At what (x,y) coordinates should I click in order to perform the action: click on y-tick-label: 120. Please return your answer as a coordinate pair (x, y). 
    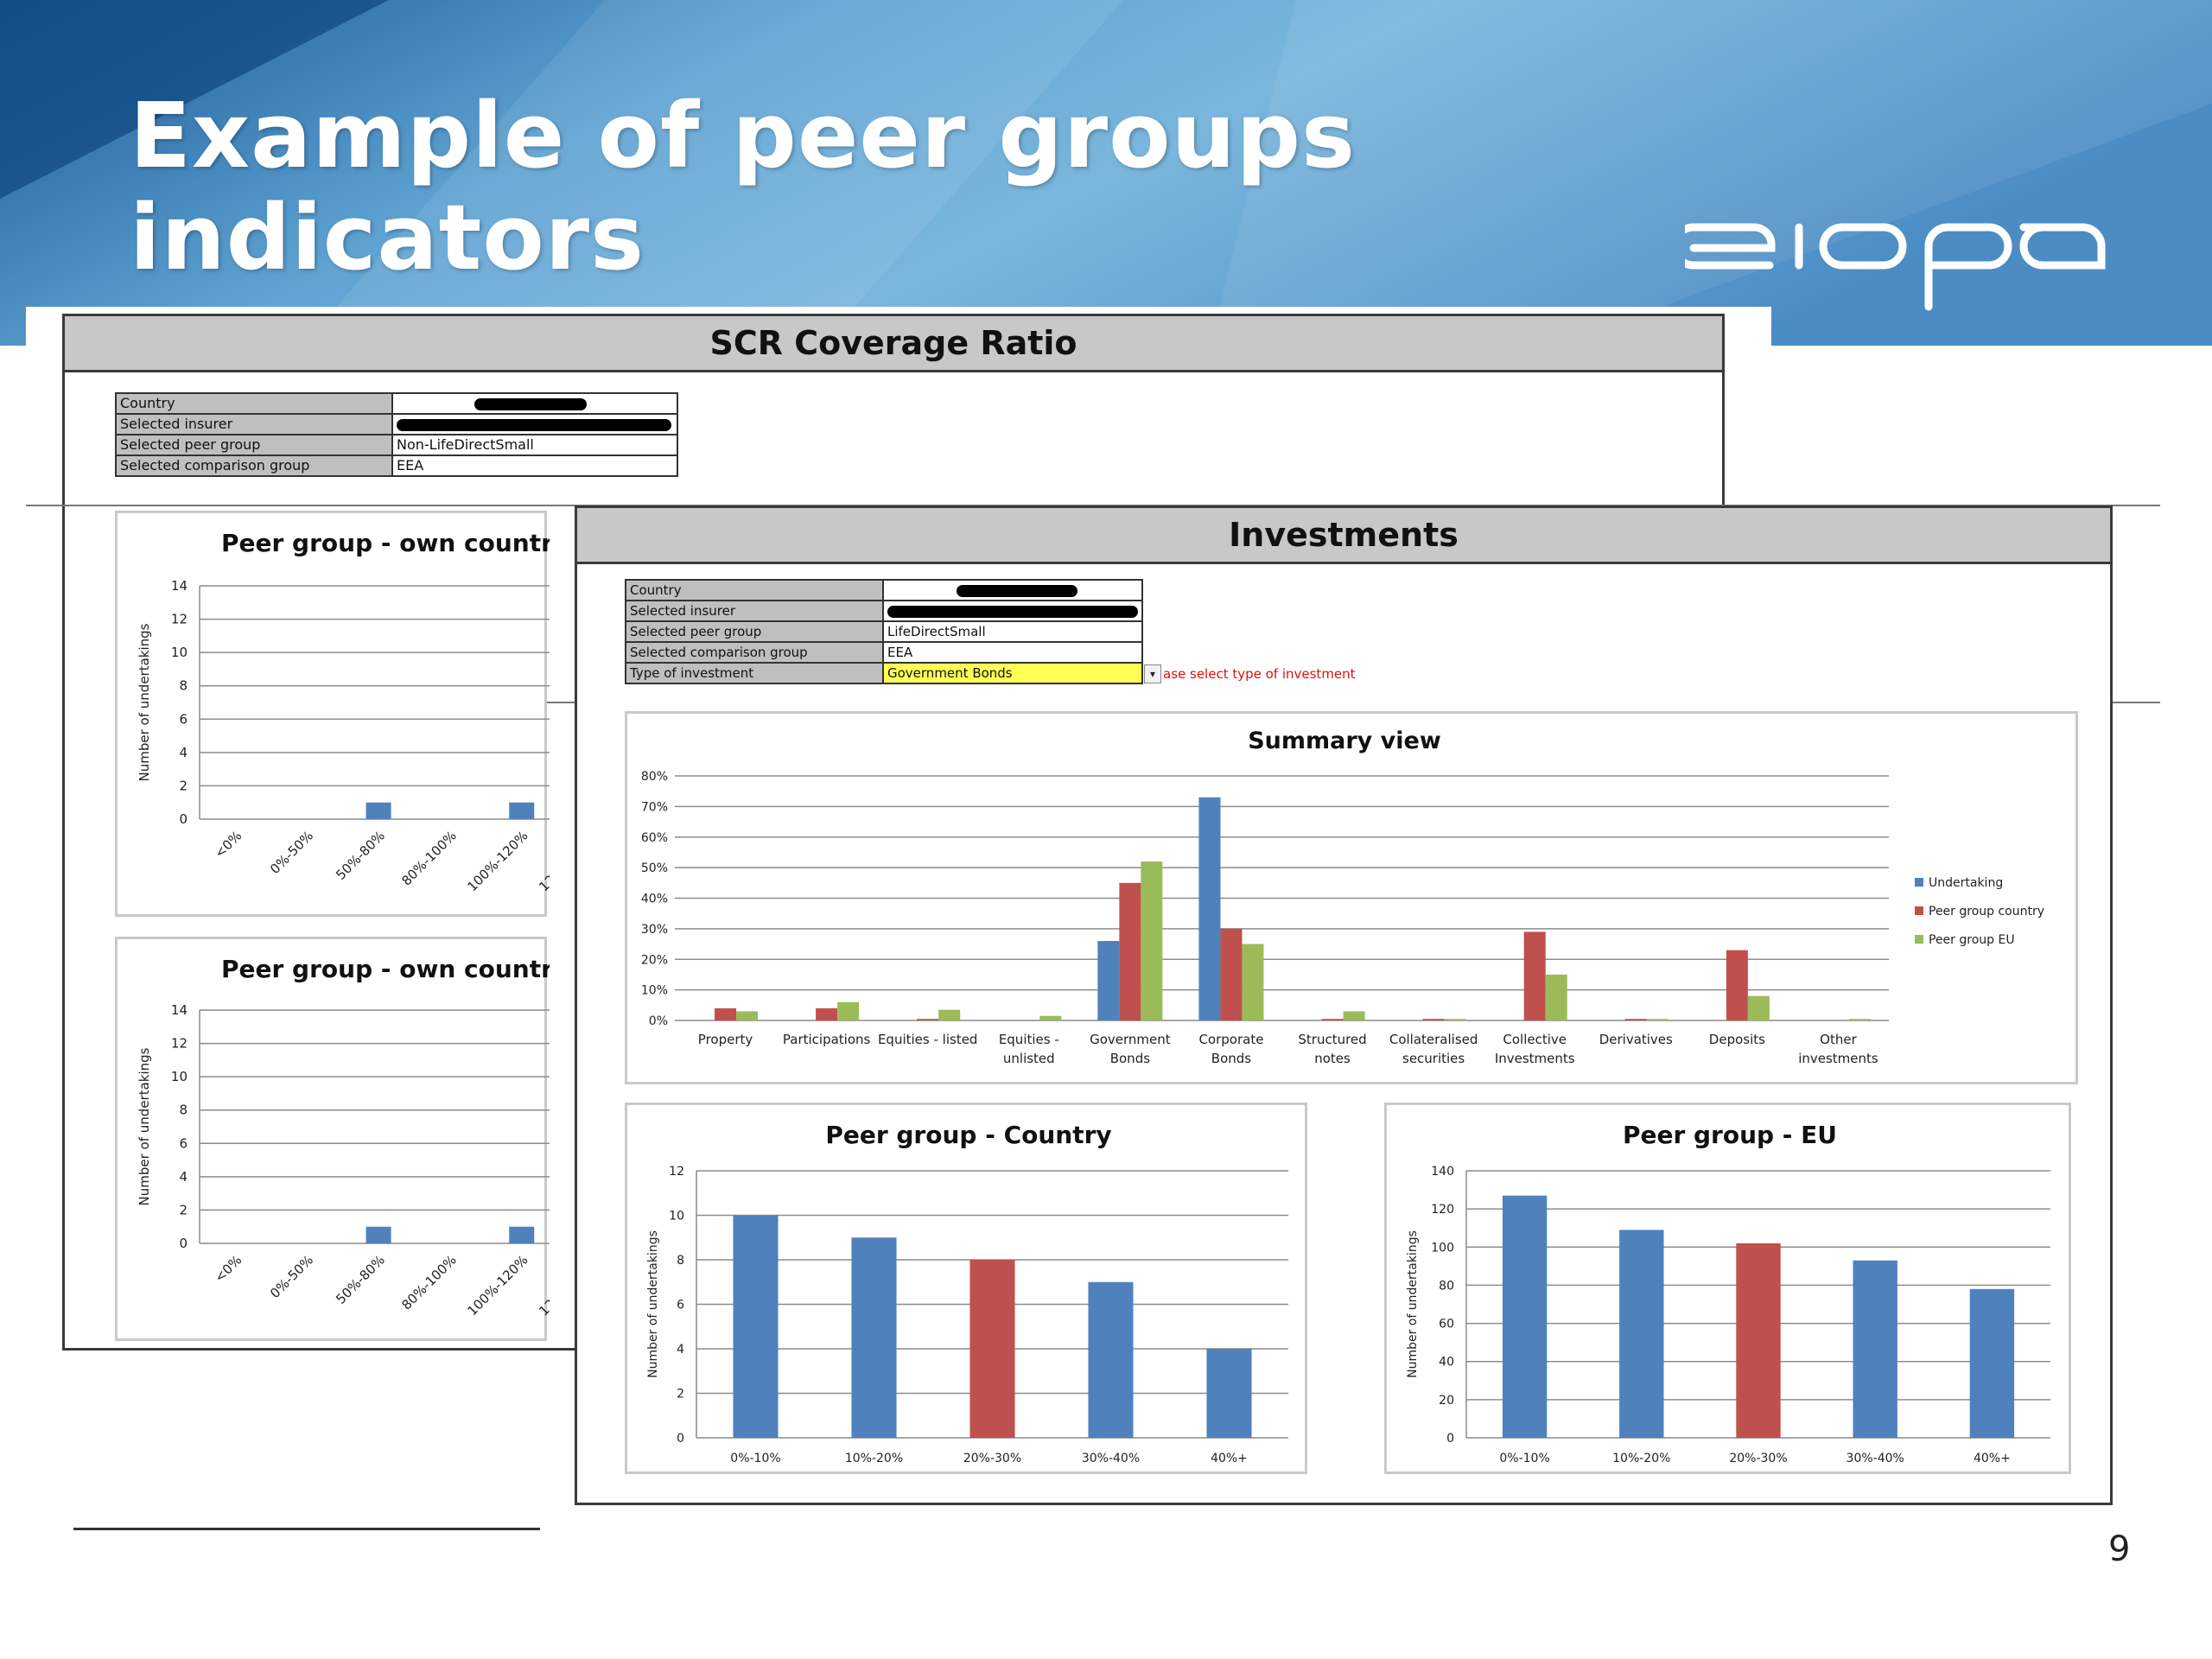
    Looking at the image, I should click on (1442, 1210).